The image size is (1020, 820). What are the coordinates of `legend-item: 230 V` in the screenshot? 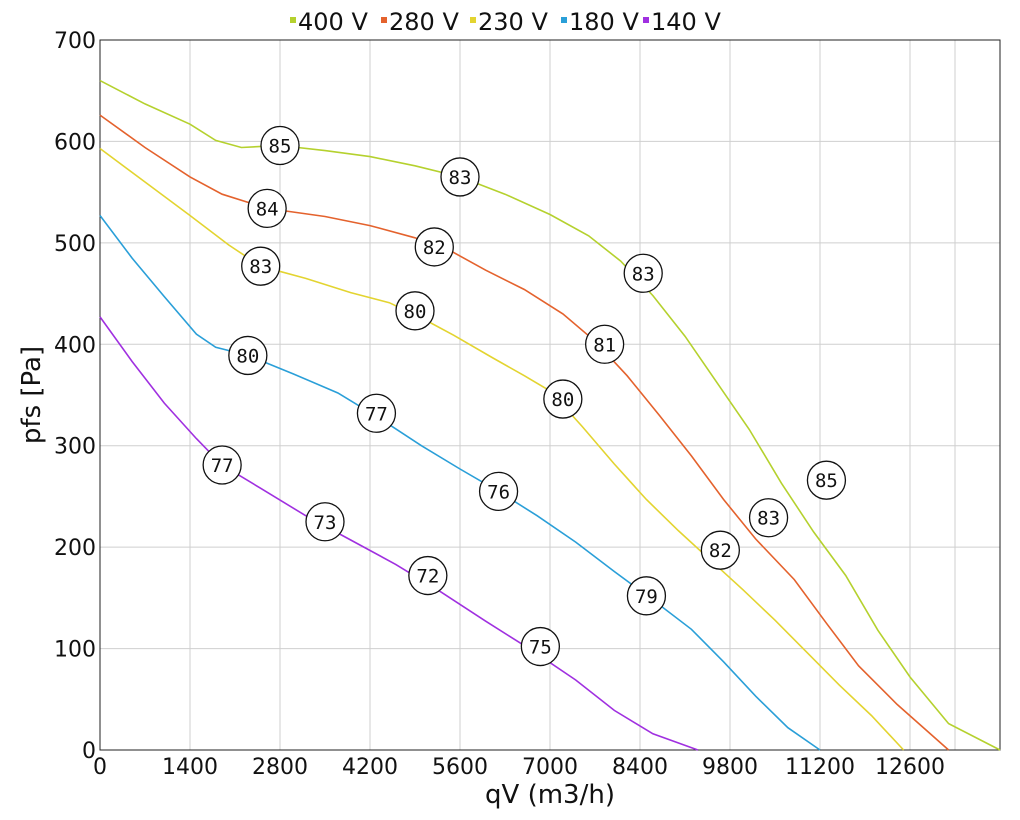 It's located at (509, 22).